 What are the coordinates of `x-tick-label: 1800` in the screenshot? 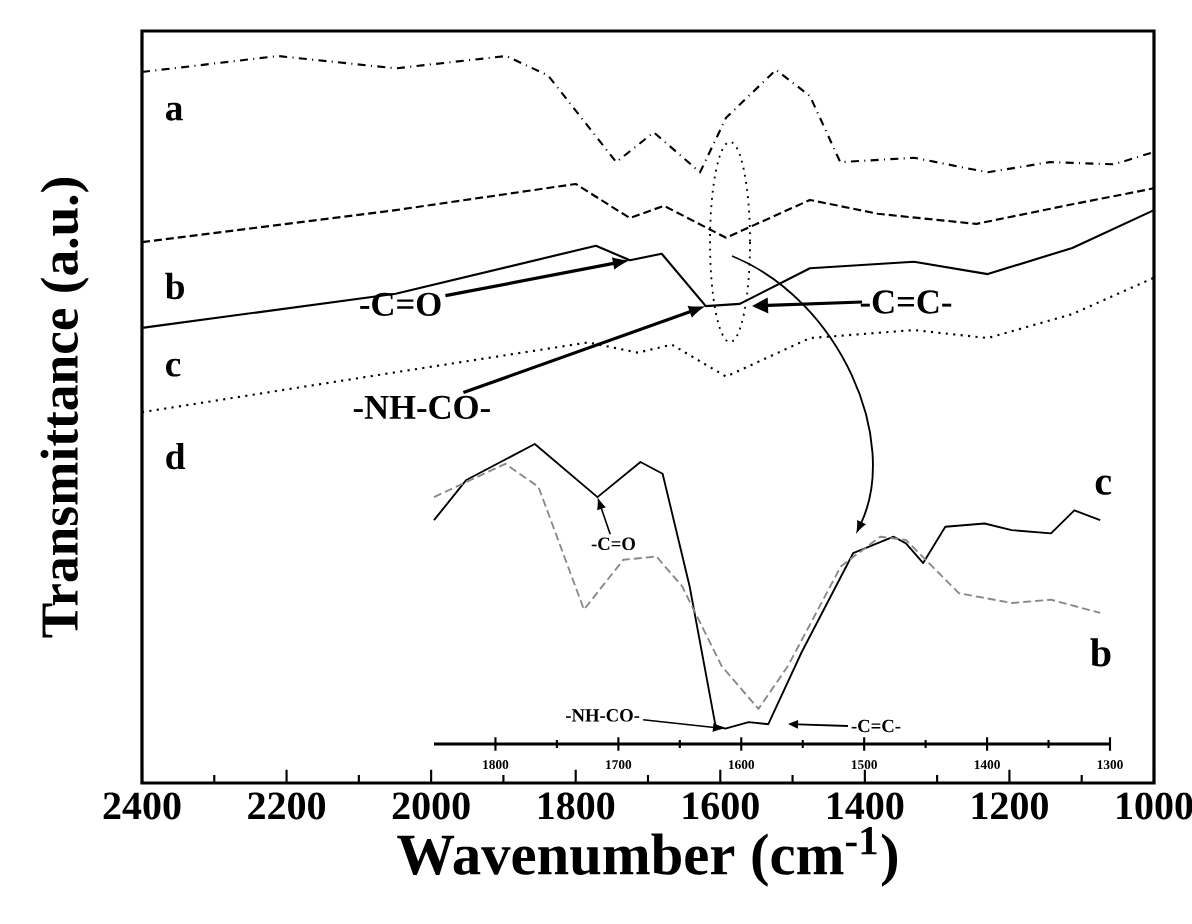 It's located at (576, 806).